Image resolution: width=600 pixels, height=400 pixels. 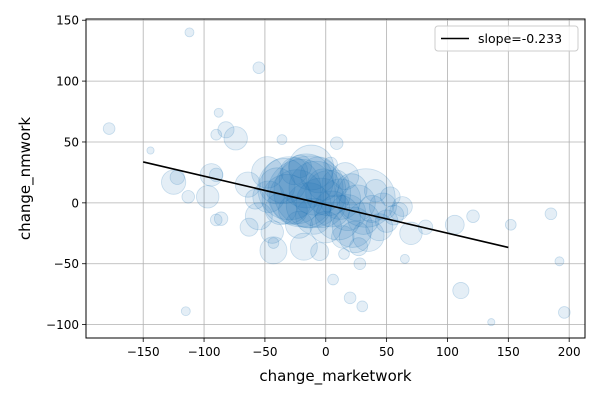 What do you see at coordinates (508, 352) in the screenshot?
I see `x-tick-label: 150` at bounding box center [508, 352].